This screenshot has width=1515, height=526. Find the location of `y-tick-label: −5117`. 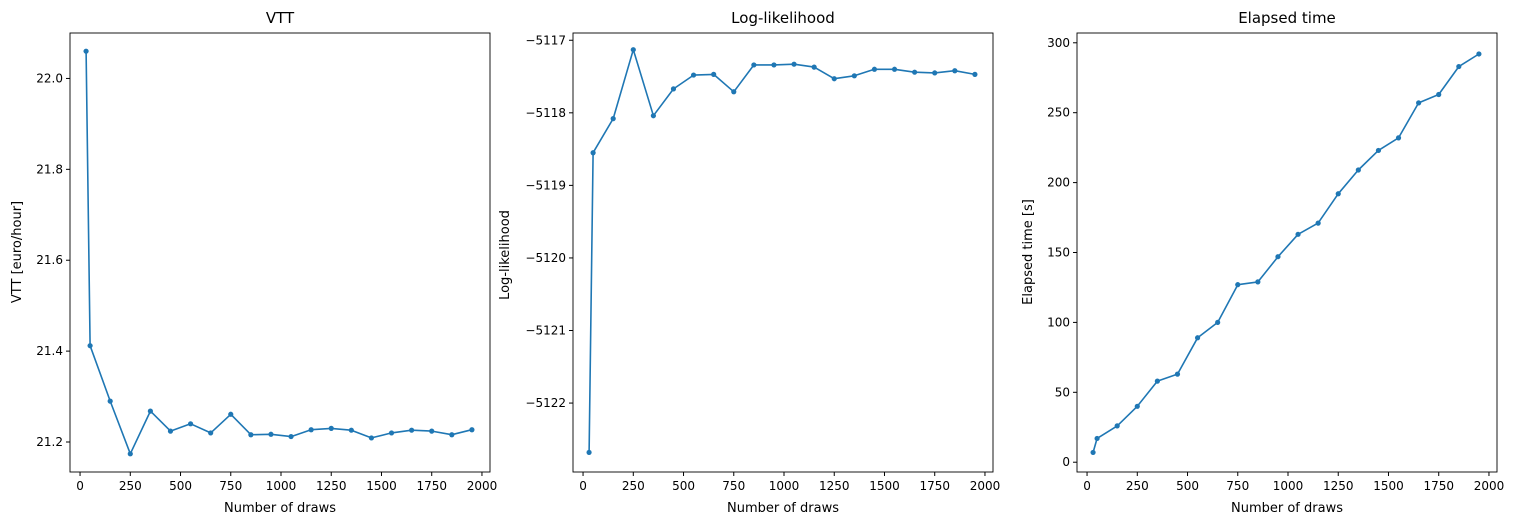

y-tick-label: −5117 is located at coordinates (545, 40).